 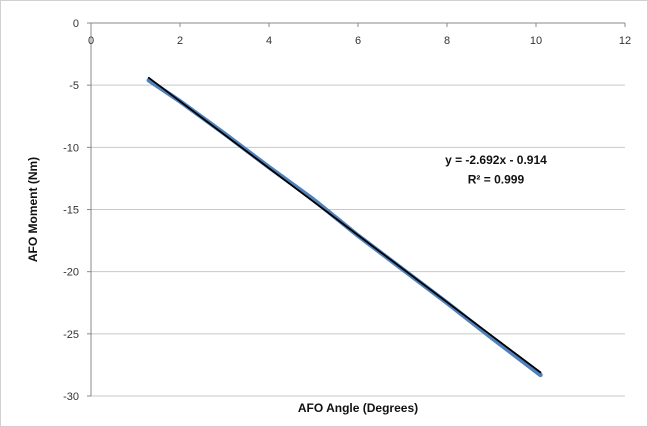 I want to click on y-tick-label: -15, so click(x=71, y=211).